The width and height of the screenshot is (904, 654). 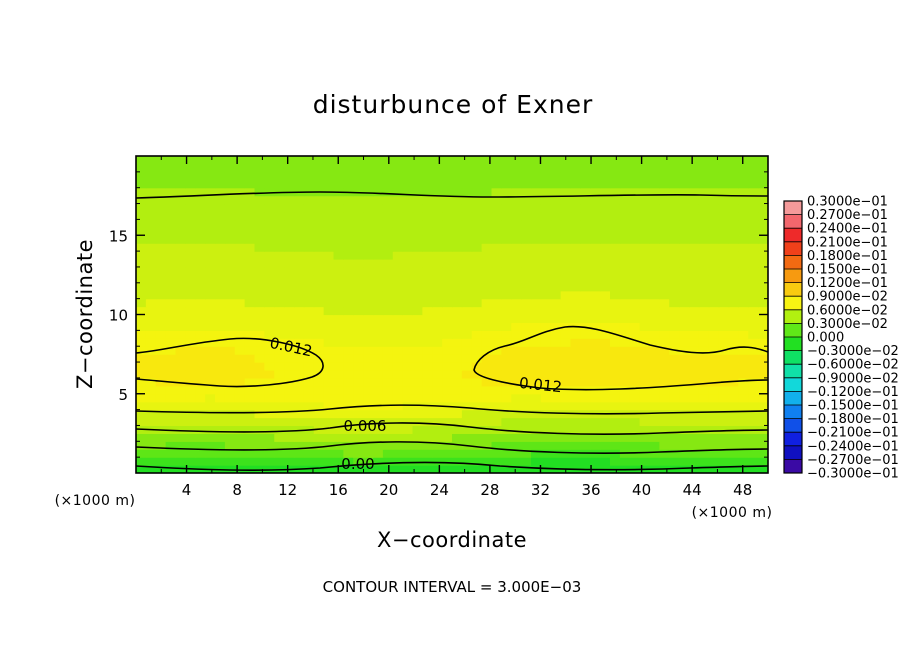 I want to click on contour-label-0.006: 0.006, so click(x=365, y=426).